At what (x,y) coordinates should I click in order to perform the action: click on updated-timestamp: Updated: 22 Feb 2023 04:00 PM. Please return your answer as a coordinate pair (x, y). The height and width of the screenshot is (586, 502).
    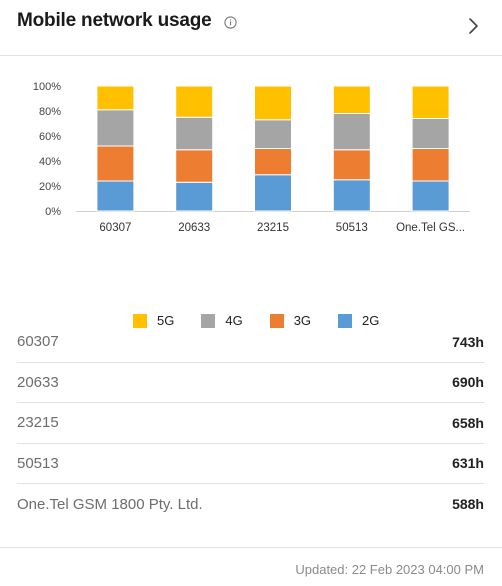
    Looking at the image, I should click on (389, 569).